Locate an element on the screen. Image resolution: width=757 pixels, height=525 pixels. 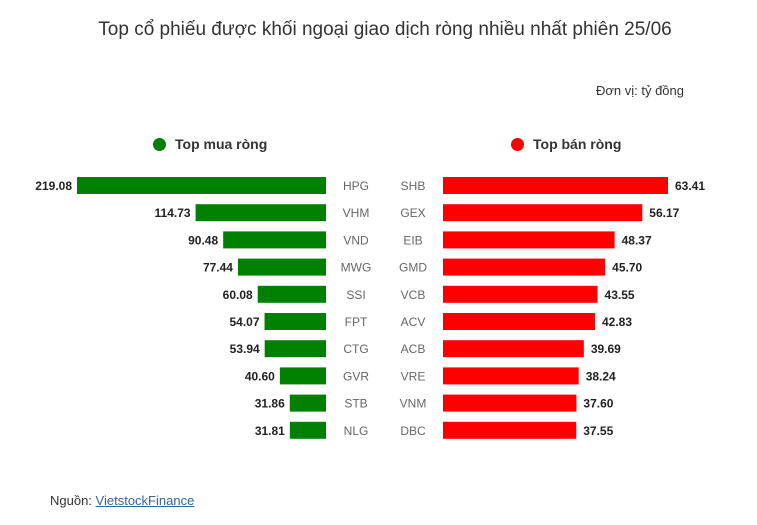
buy-bar-vhm is located at coordinates (260, 213).